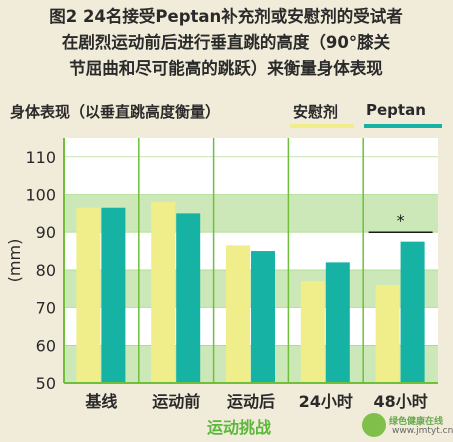  I want to click on y-tick-label: 60, so click(46, 345).